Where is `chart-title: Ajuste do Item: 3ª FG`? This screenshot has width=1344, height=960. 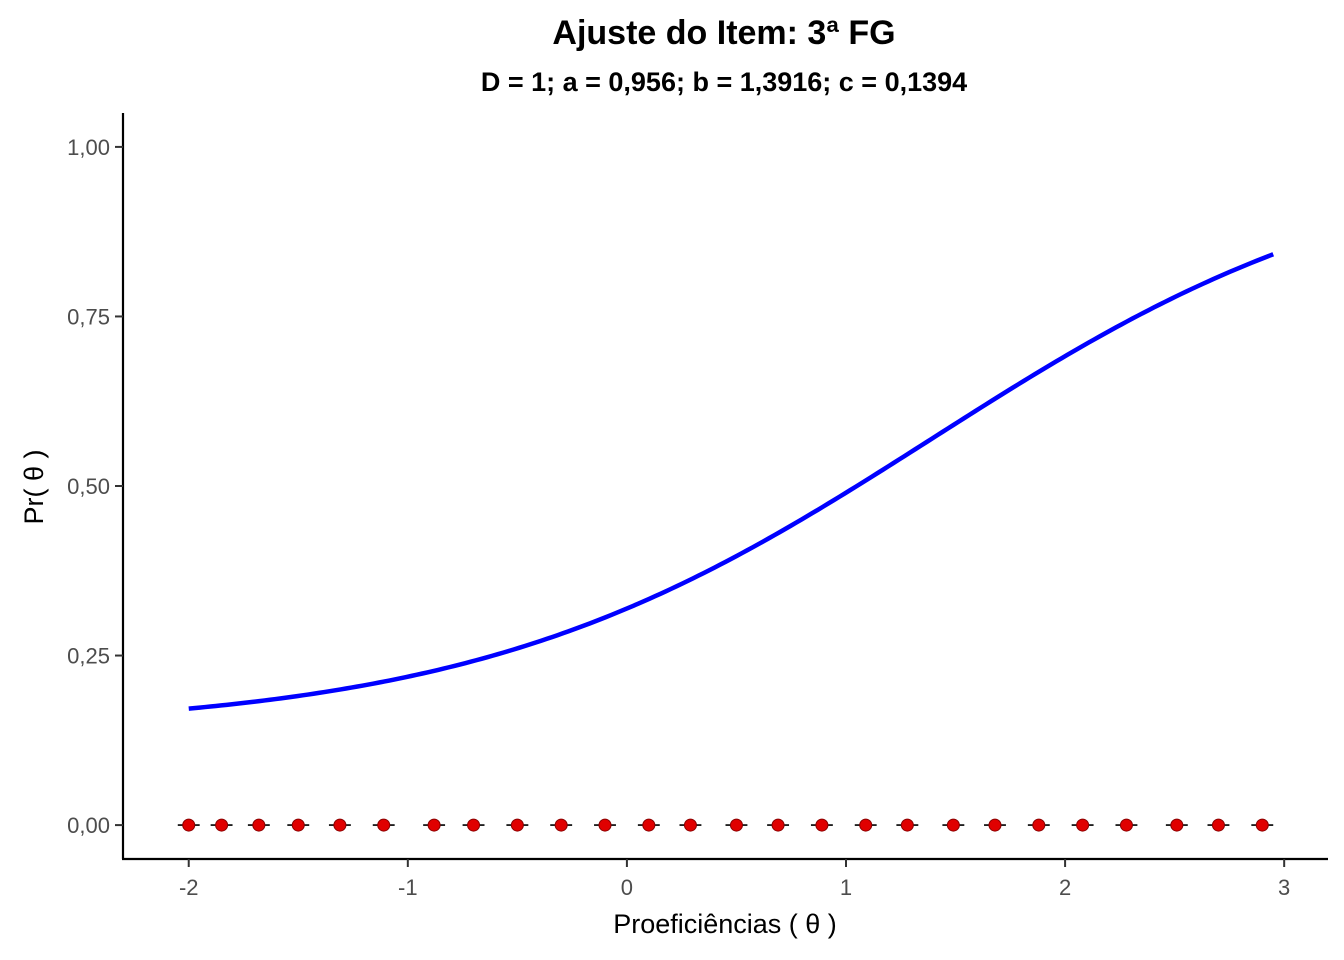 chart-title: Ajuste do Item: 3ª FG is located at coordinates (723, 33).